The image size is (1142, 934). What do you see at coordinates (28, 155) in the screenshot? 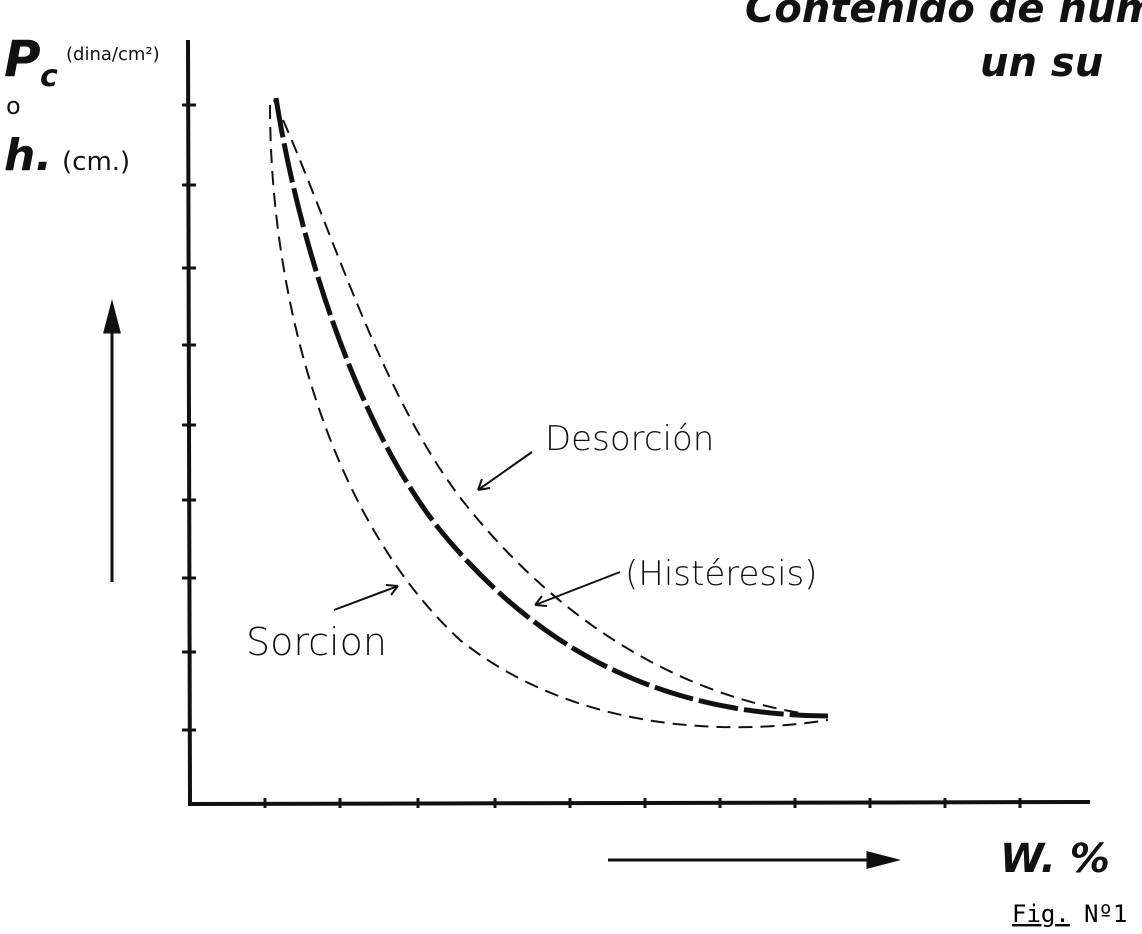
I see `y-alt-symbol: h.` at bounding box center [28, 155].